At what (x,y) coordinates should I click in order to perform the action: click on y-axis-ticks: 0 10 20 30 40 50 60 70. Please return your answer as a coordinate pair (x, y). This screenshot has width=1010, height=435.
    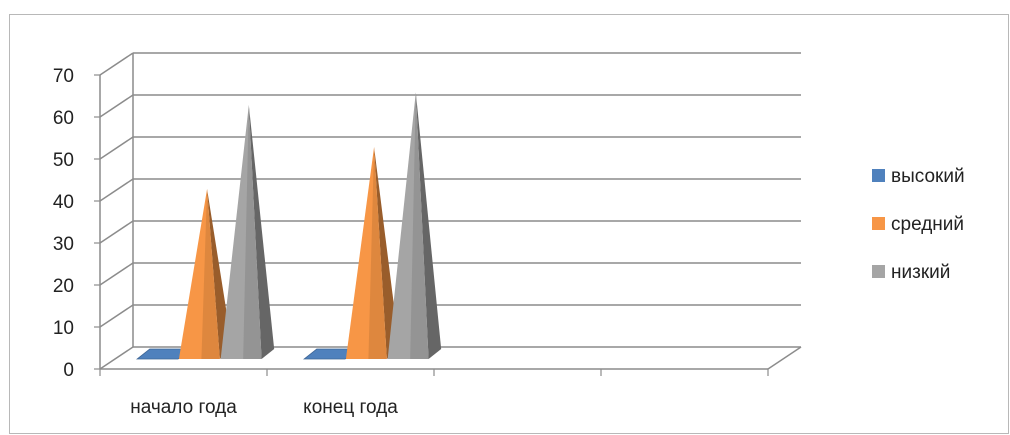
    Looking at the image, I should click on (77, 223).